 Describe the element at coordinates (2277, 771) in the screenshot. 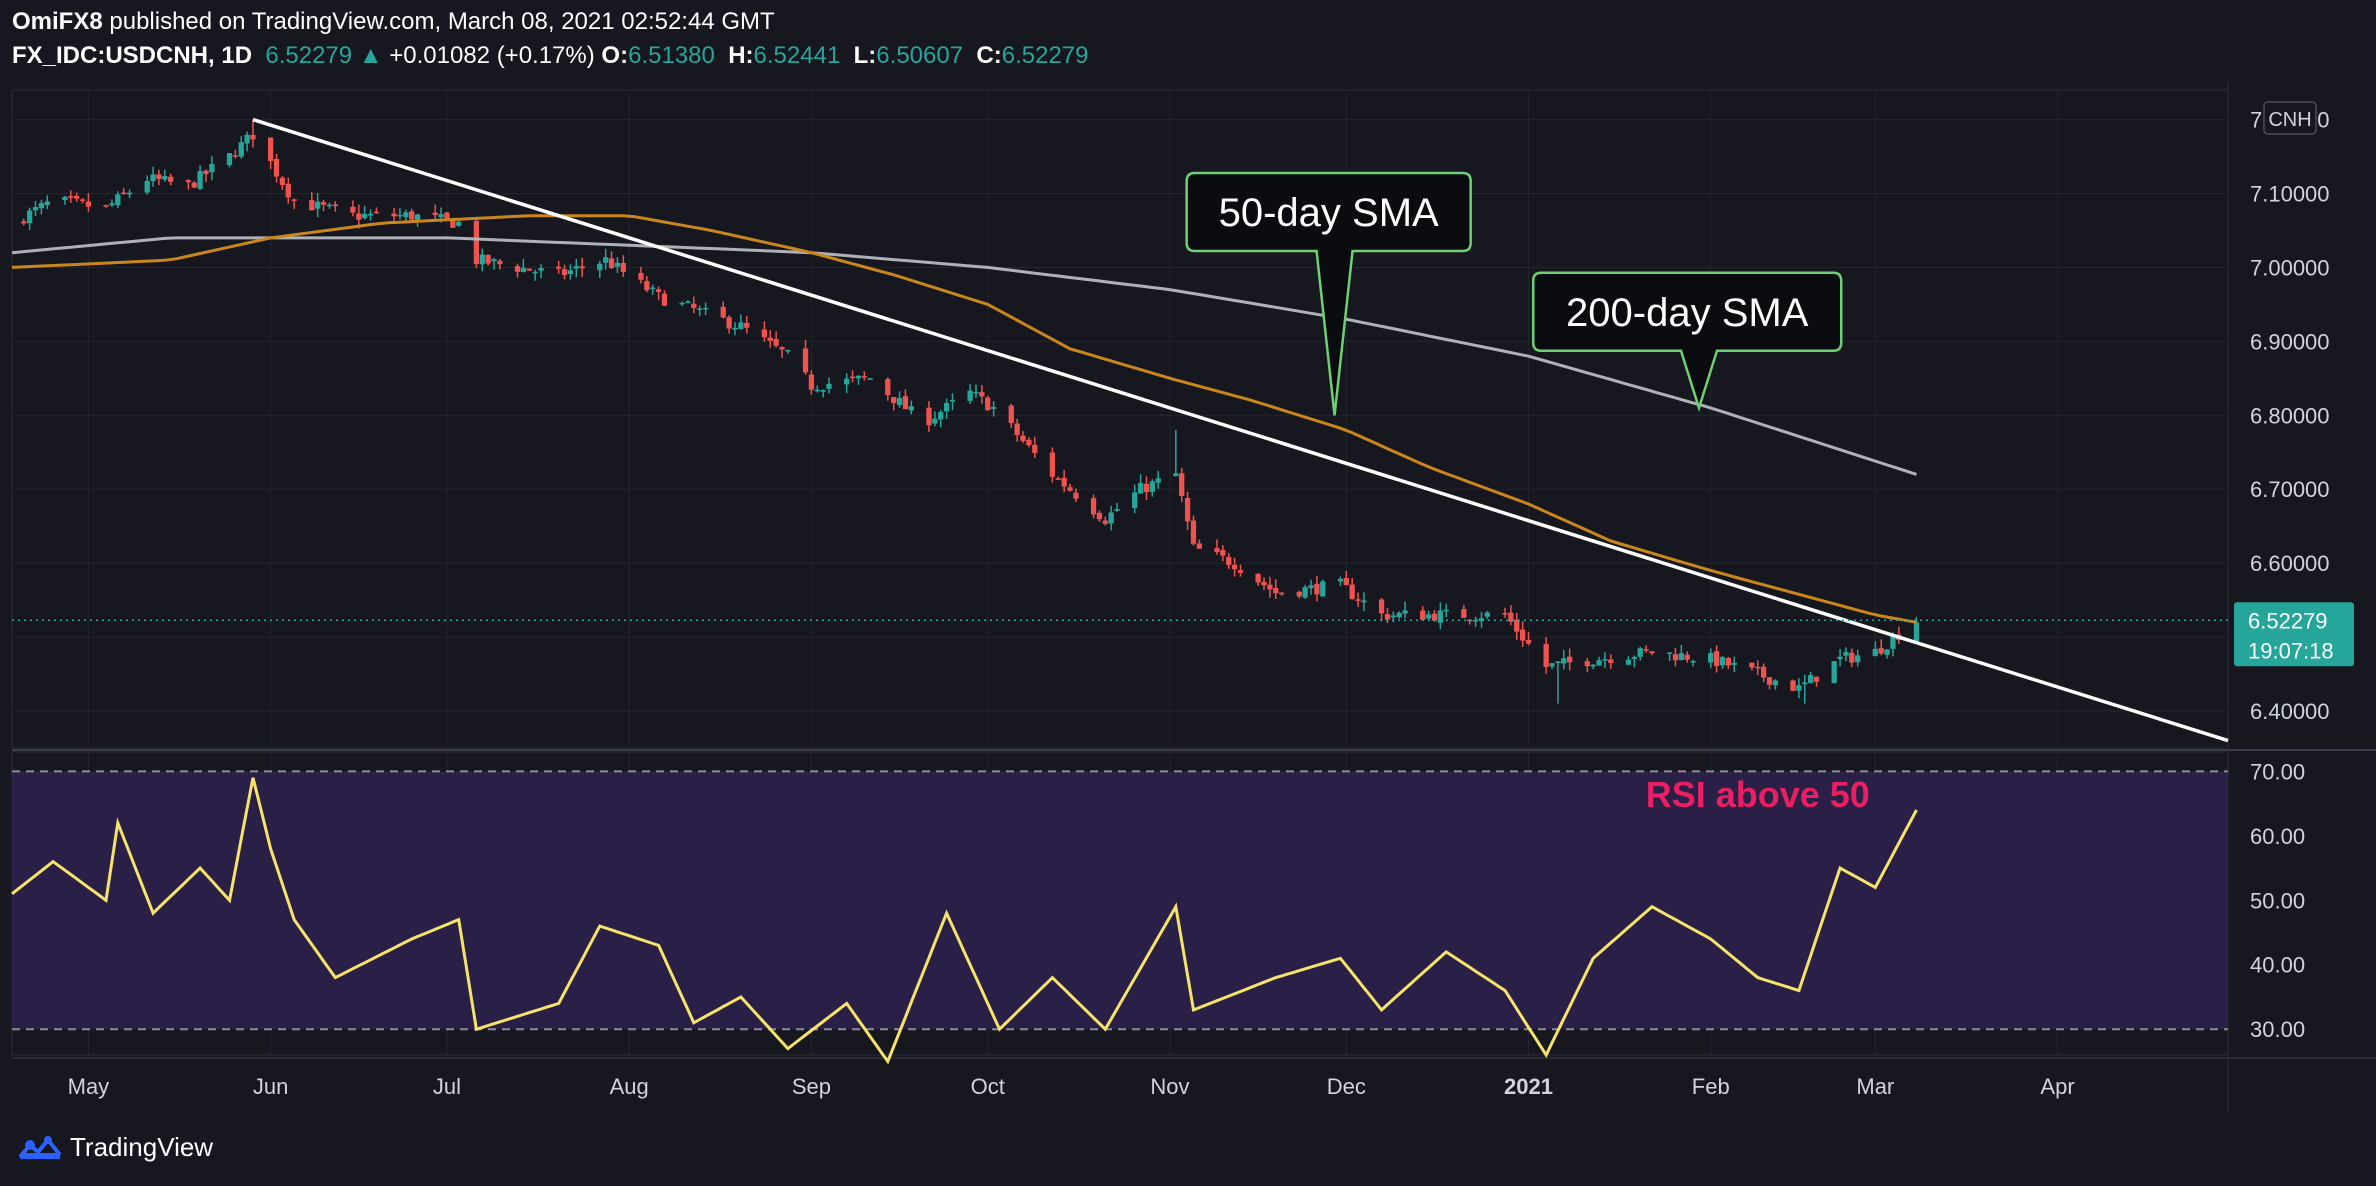

I see `rsi-tick-label: 70.00` at that location.